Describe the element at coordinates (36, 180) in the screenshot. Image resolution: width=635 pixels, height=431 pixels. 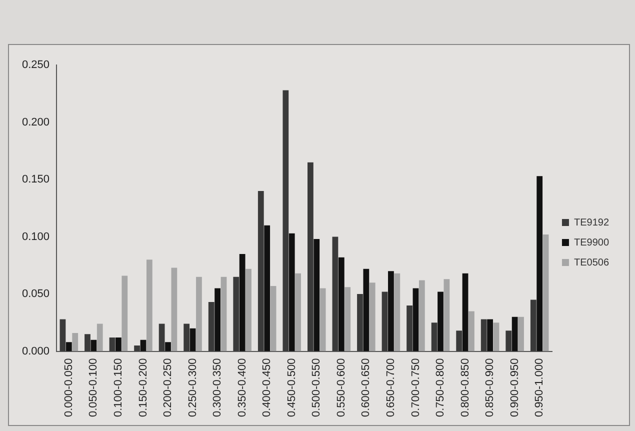
I see `y-tick-label: 0.150` at that location.